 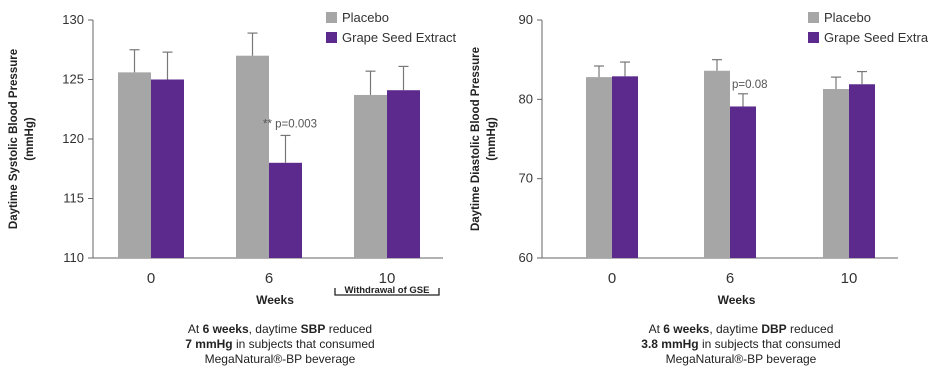 I want to click on y-tick-label: 125, so click(x=73, y=79).